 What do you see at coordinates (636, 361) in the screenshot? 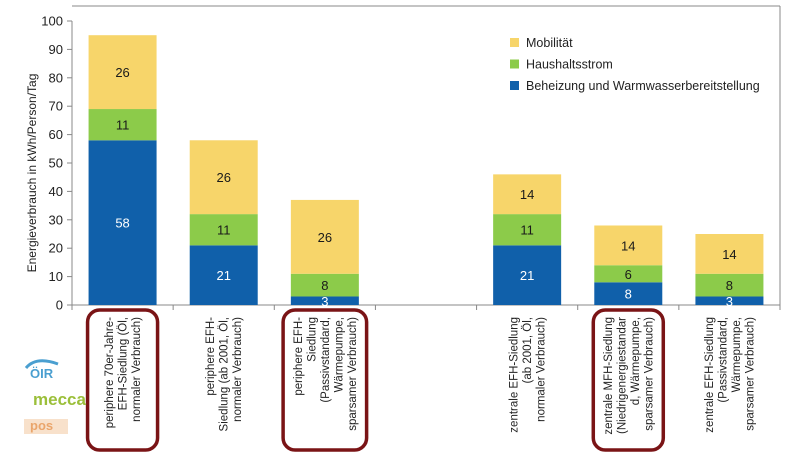
I see `x-category-label: d, Wärmepumpe,` at bounding box center [636, 361].